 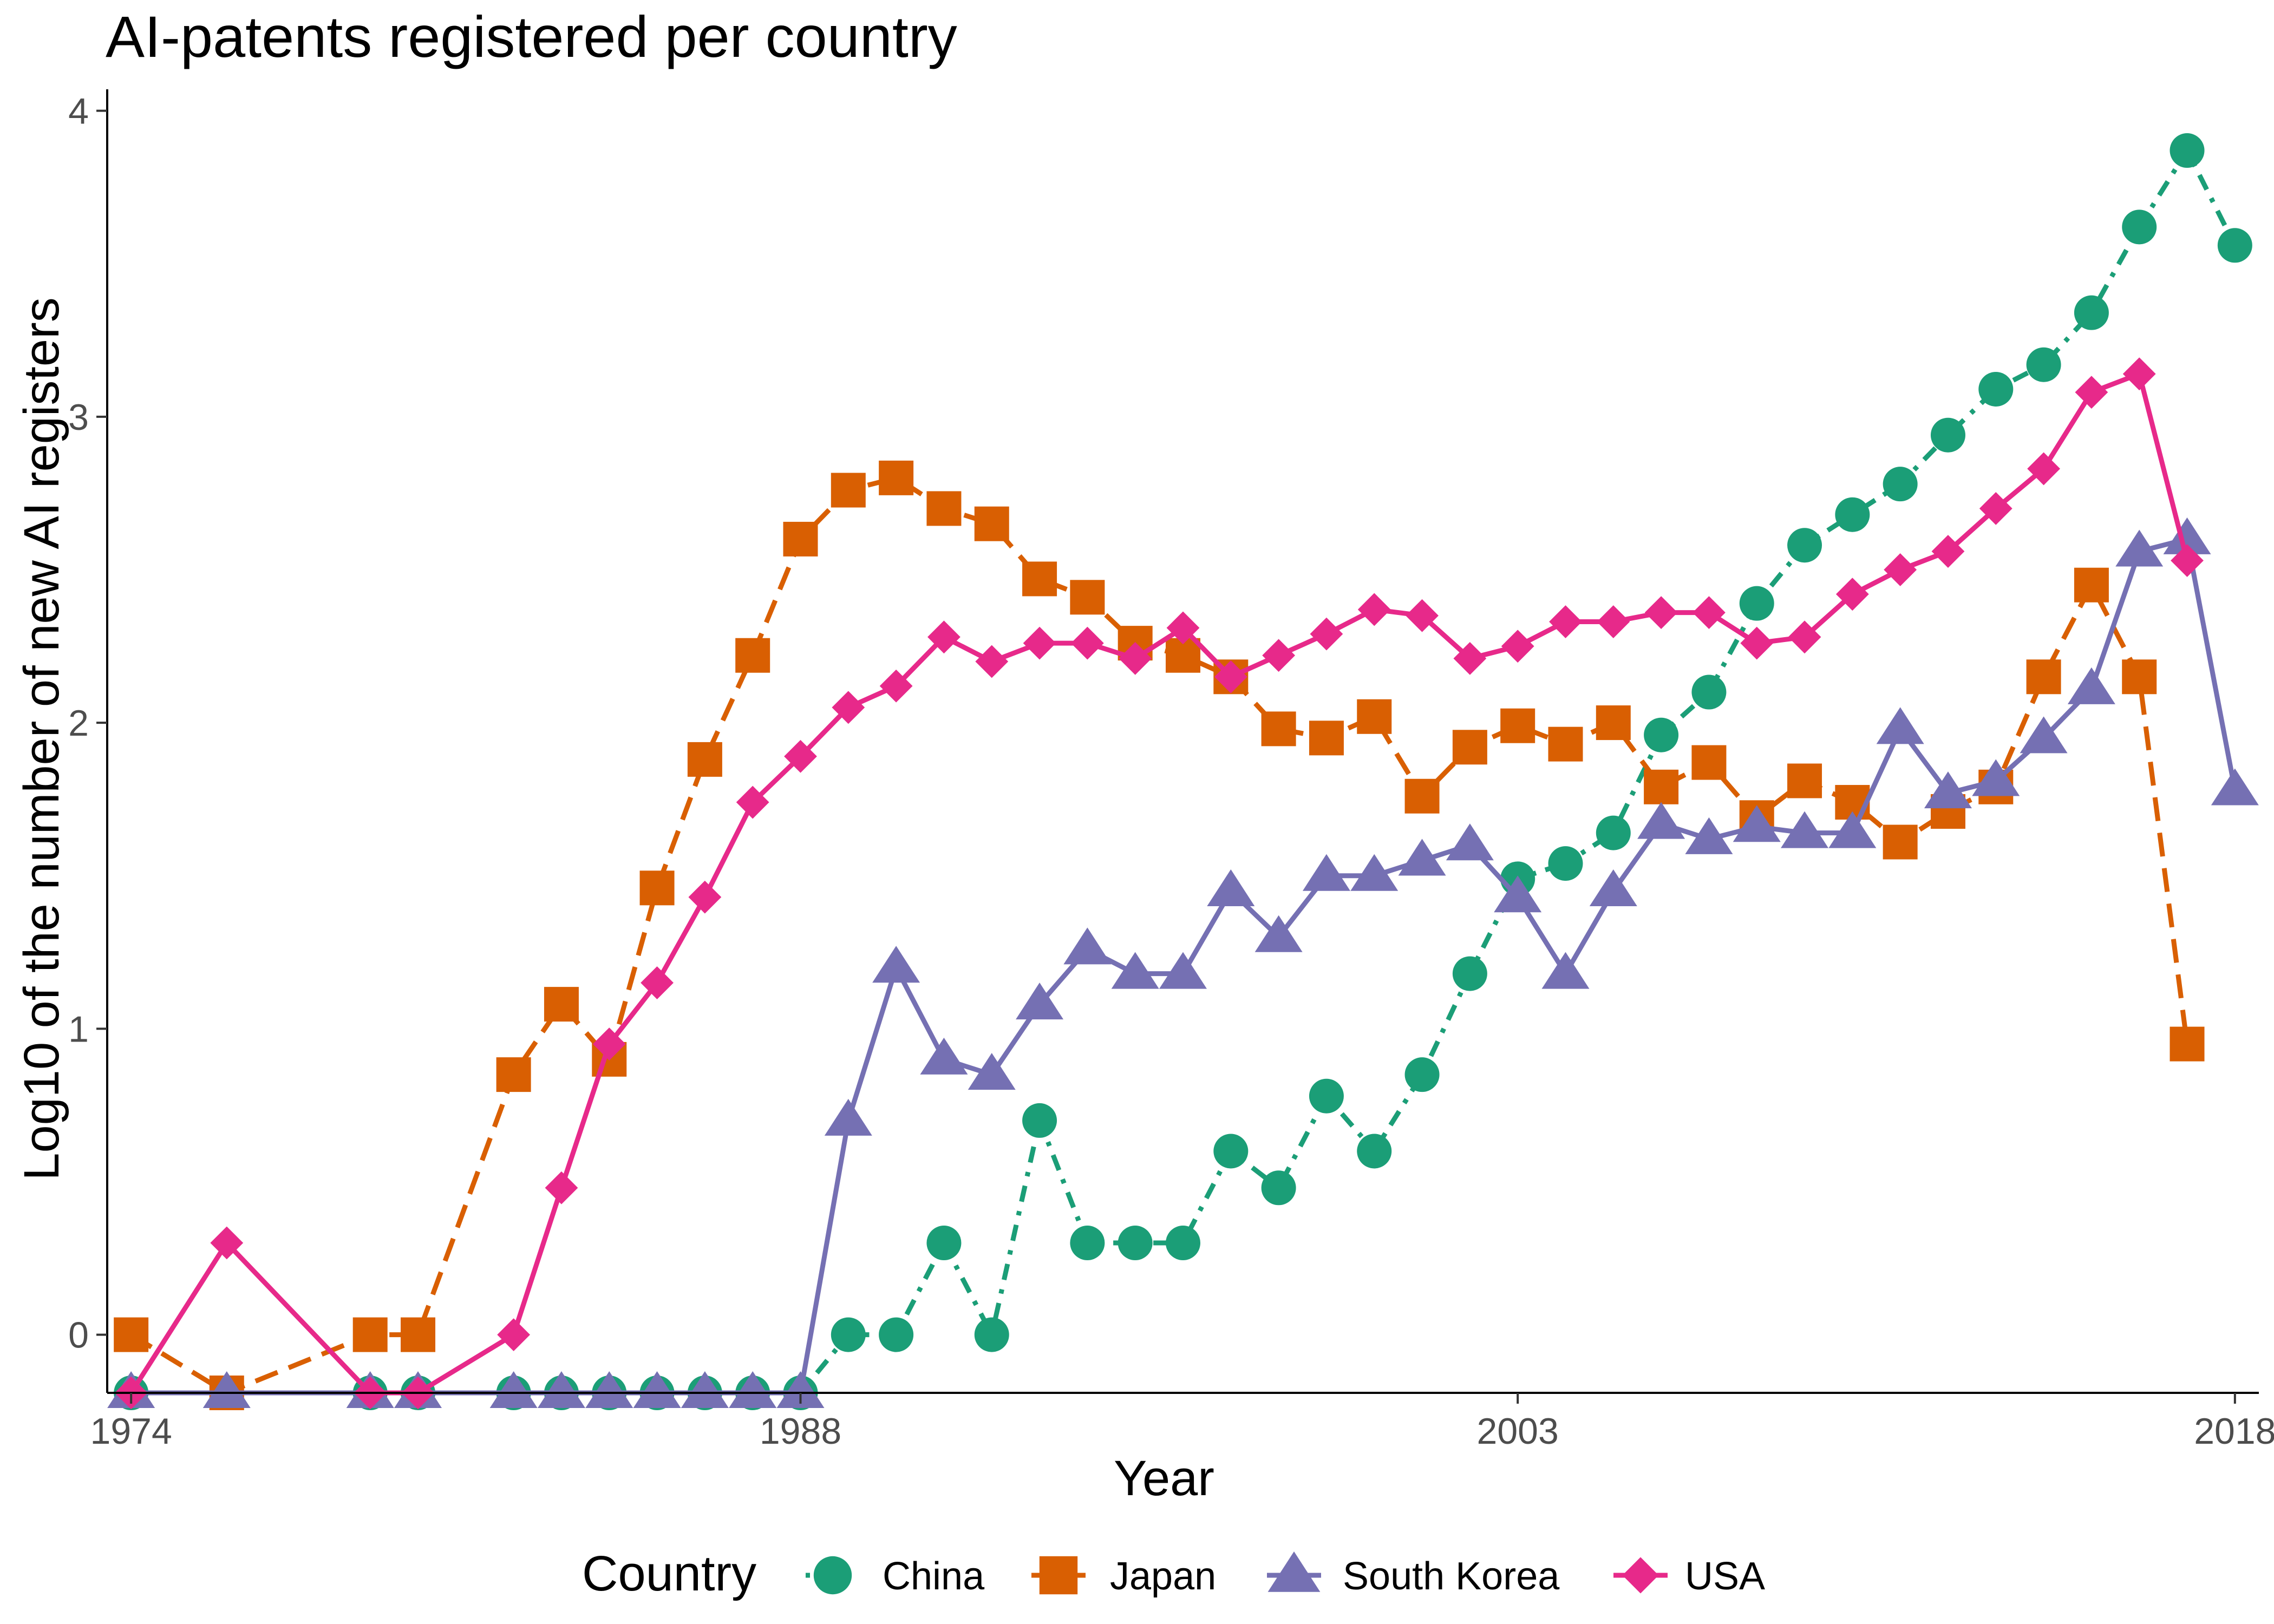 What do you see at coordinates (1164, 1479) in the screenshot?
I see `x-axis-title: Year` at bounding box center [1164, 1479].